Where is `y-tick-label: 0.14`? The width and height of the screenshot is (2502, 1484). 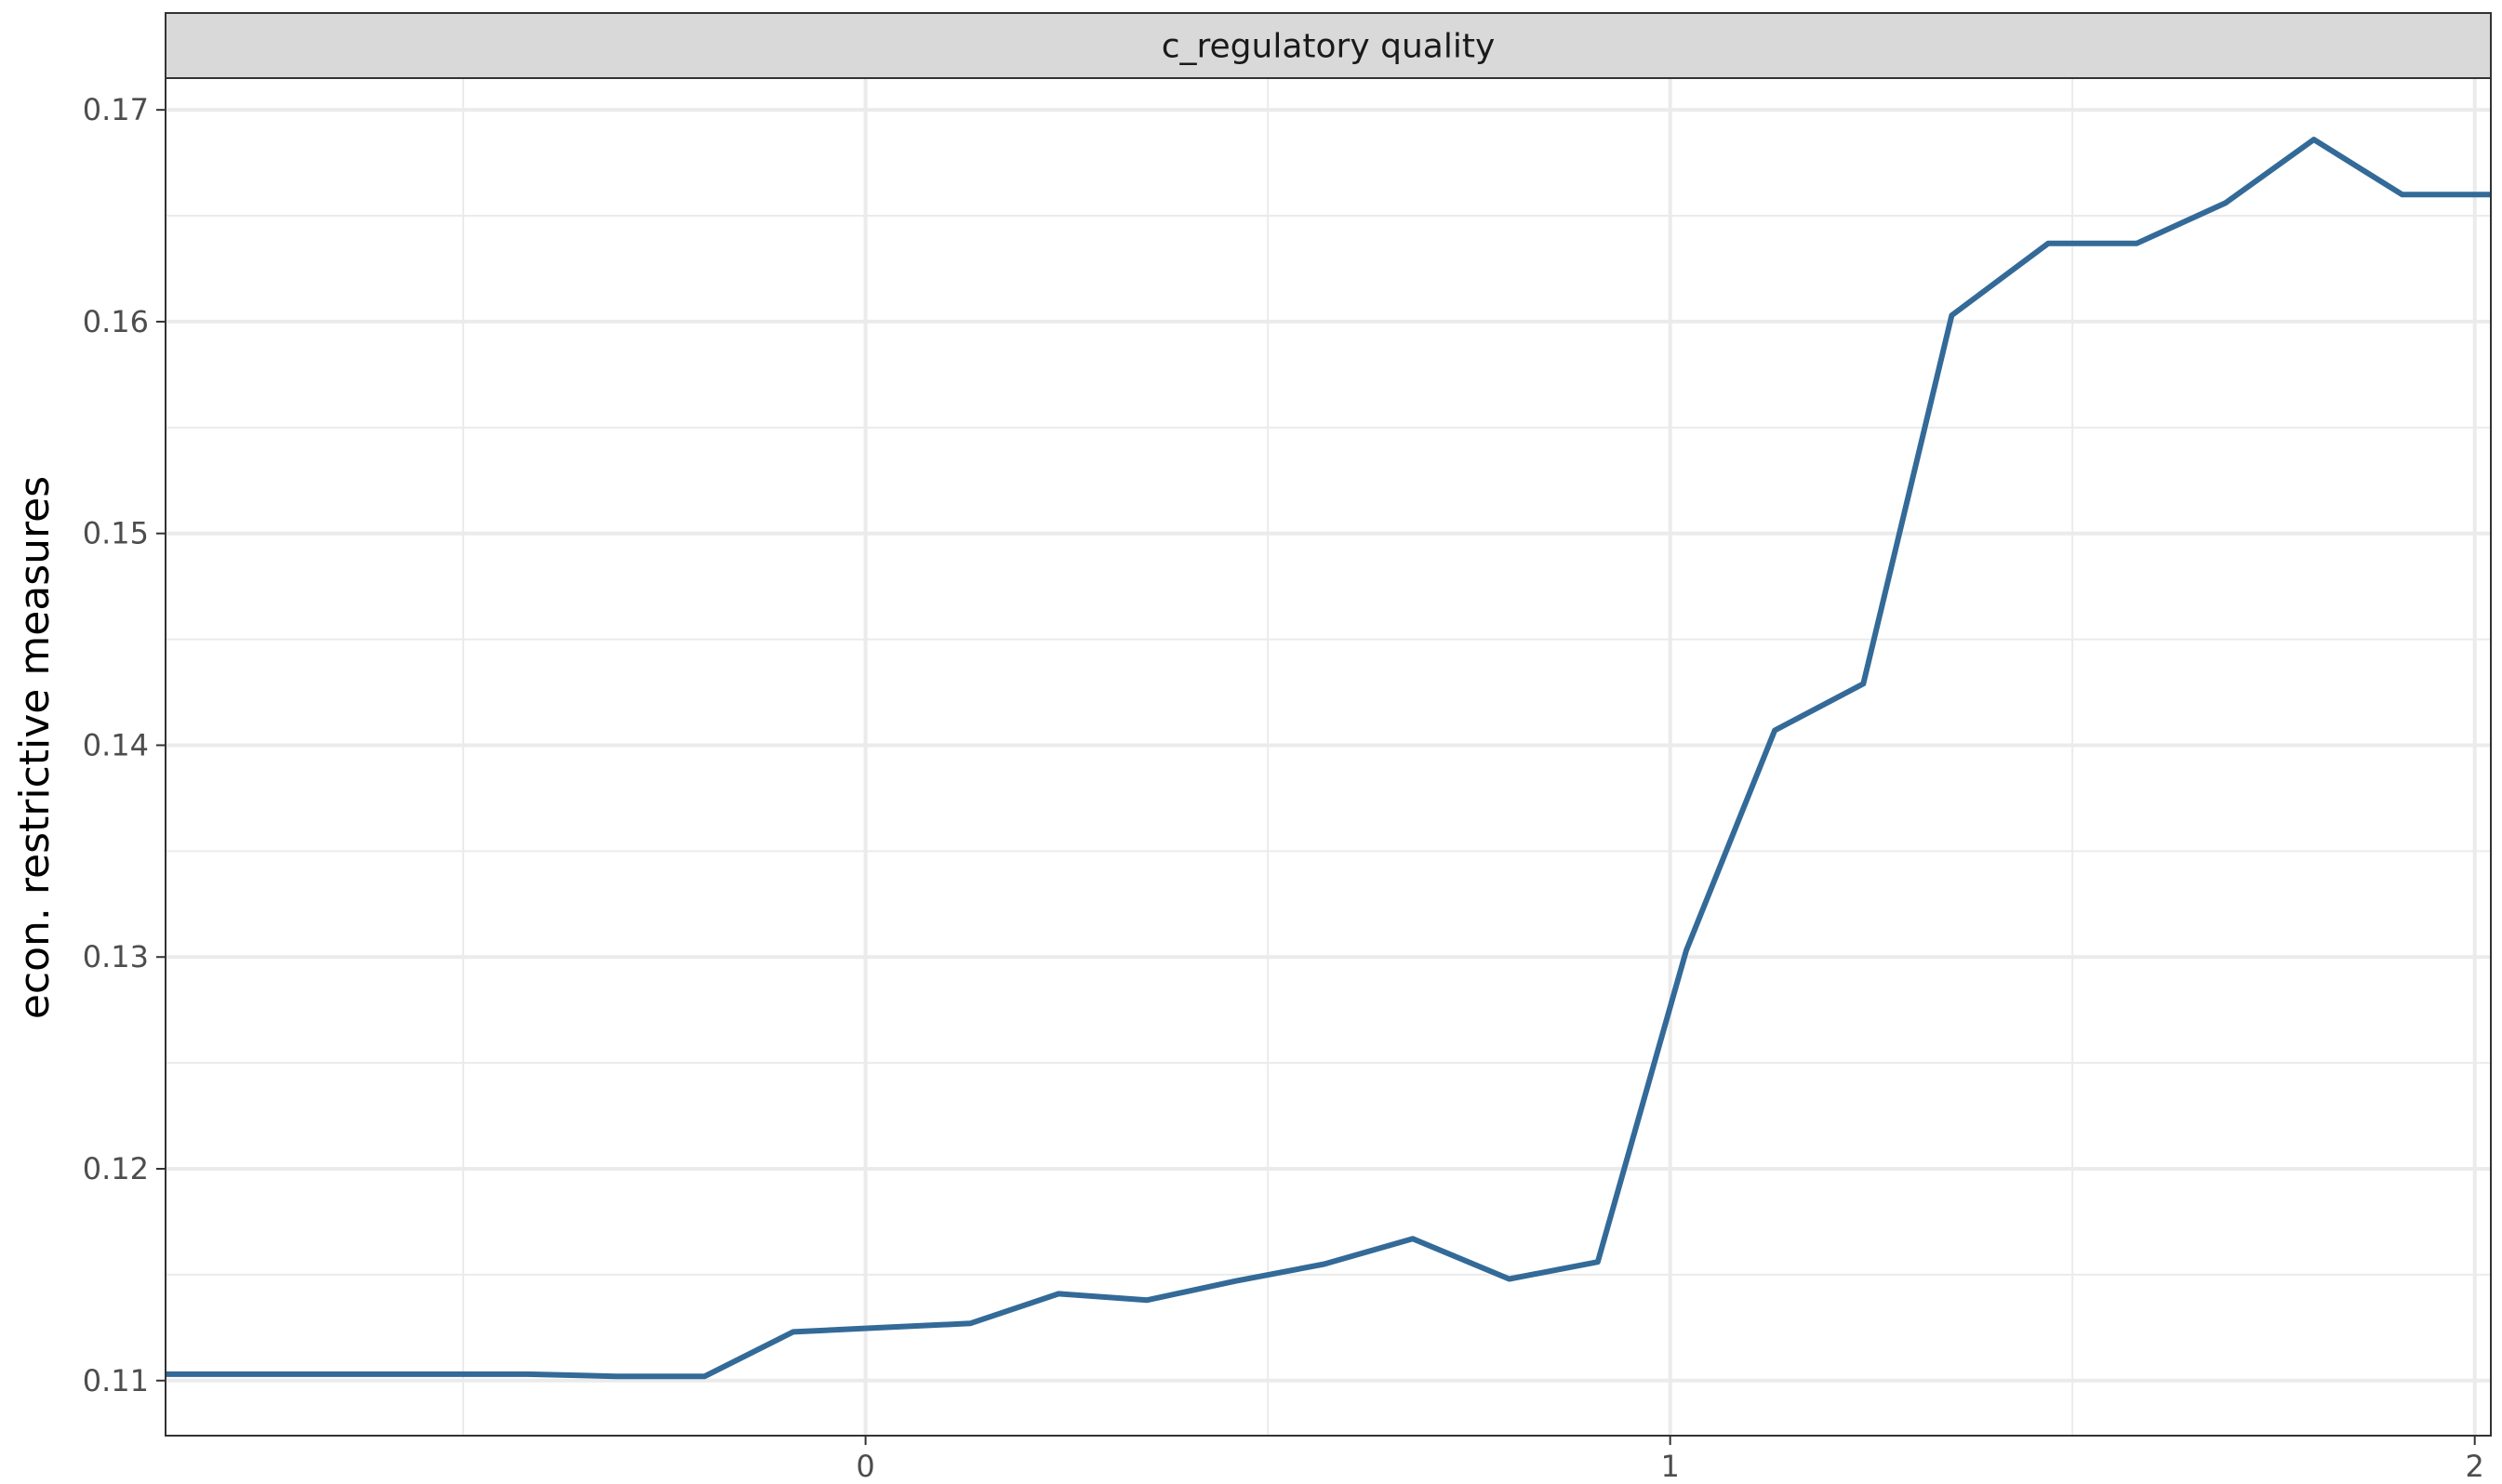
y-tick-label: 0.14 is located at coordinates (116, 744).